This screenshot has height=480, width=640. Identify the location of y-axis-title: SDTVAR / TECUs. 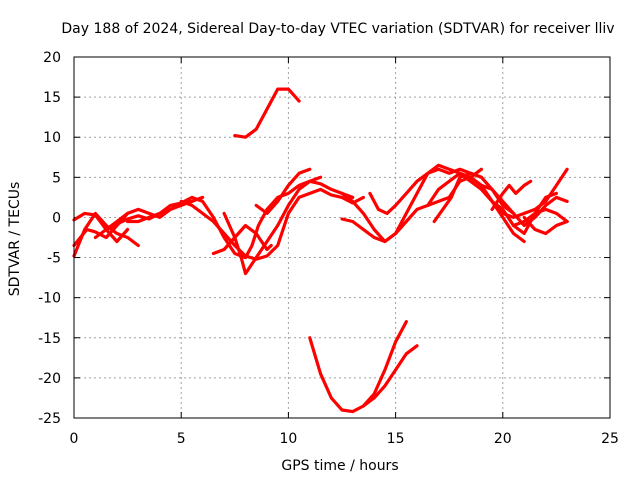
(15, 239).